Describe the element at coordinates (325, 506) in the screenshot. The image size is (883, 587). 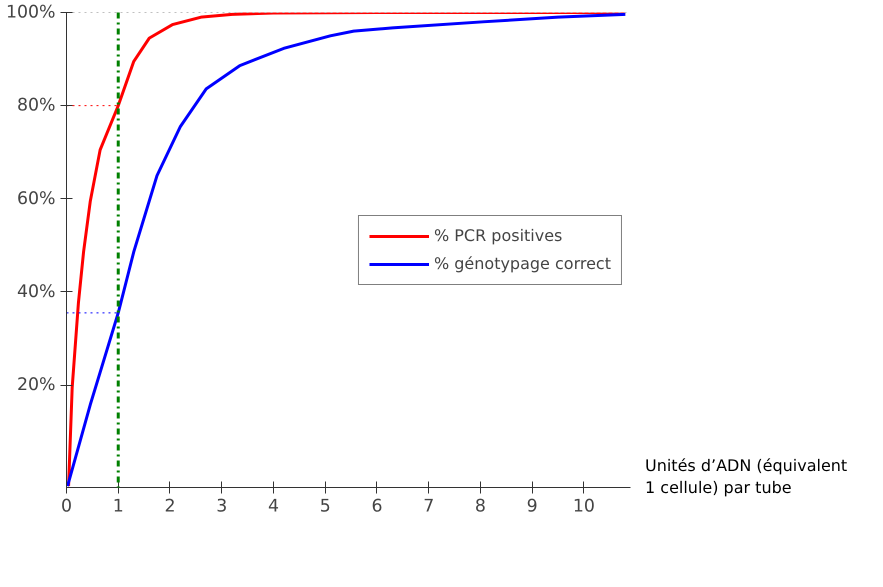
I see `x-tick-label: 5` at that location.